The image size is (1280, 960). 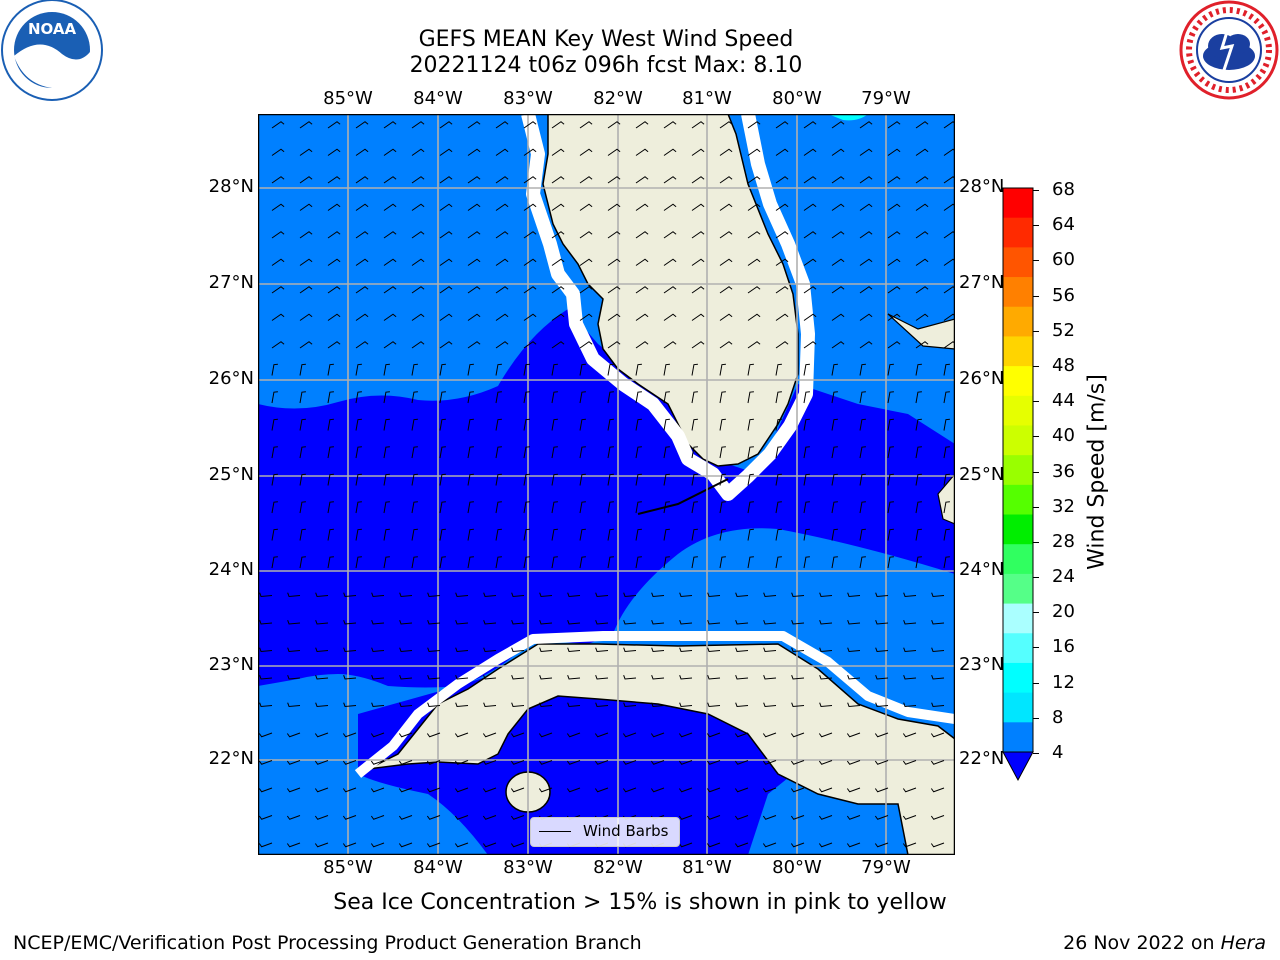 What do you see at coordinates (1063, 260) in the screenshot?
I see `colorbar-tick-label: 60` at bounding box center [1063, 260].